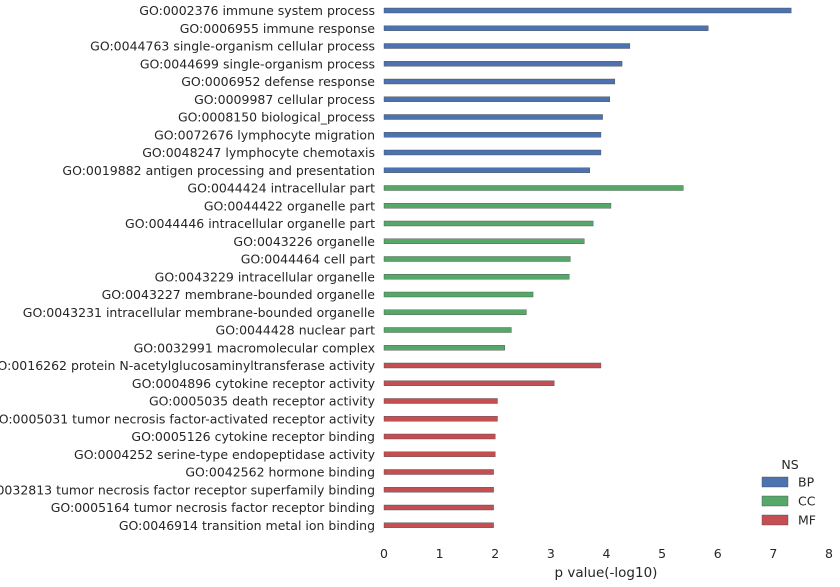 The height and width of the screenshot is (587, 840). What do you see at coordinates (807, 520) in the screenshot?
I see `legend-entry-label: MF` at bounding box center [807, 520].